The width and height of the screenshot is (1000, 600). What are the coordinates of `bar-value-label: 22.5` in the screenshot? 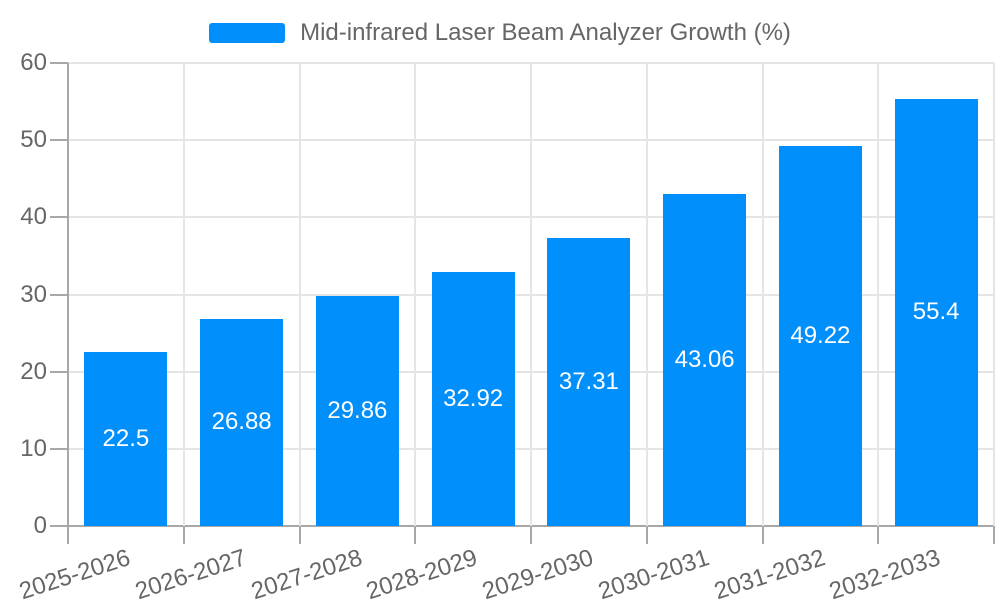 It's located at (126, 439).